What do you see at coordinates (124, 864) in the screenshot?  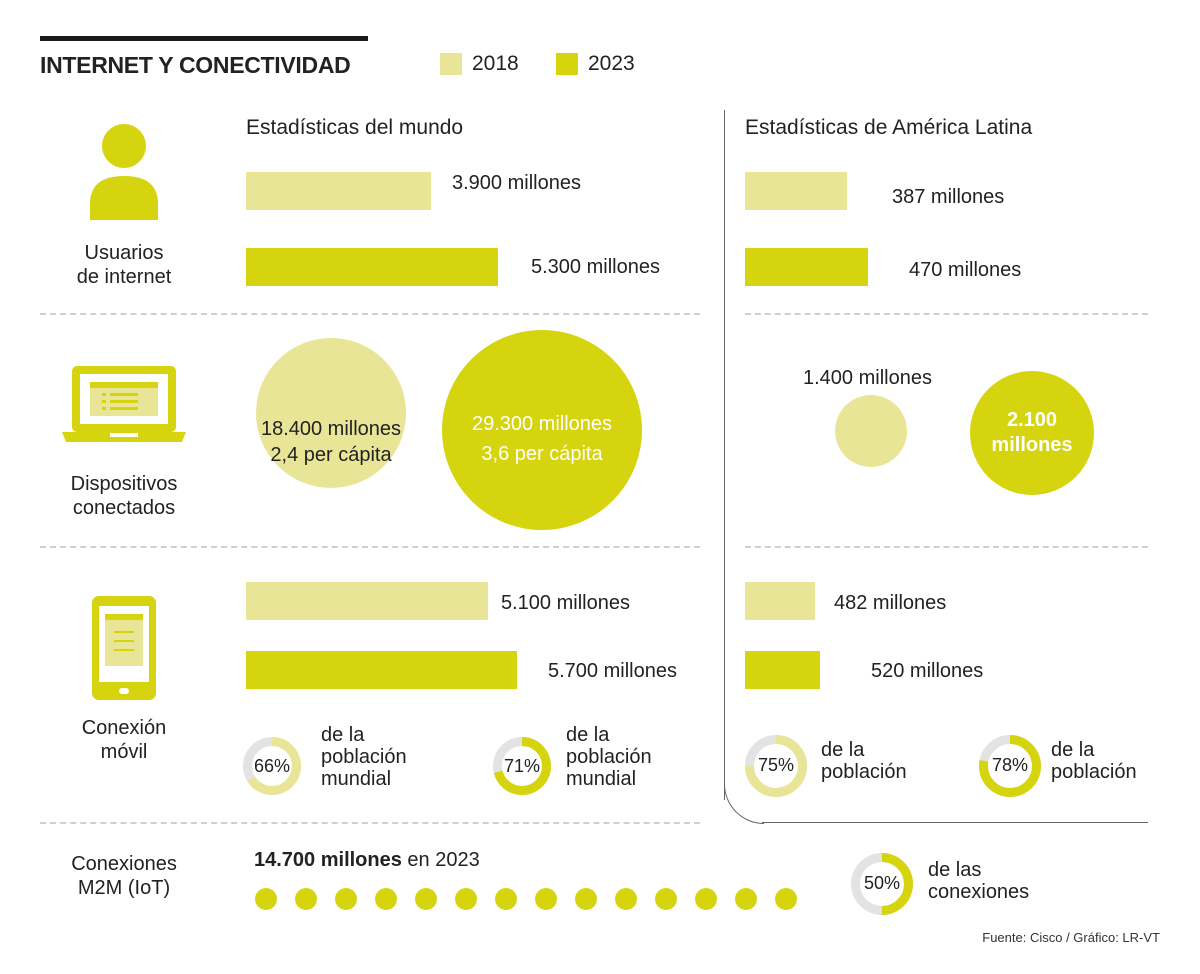 I see `category-label-line: Conexiones` at bounding box center [124, 864].